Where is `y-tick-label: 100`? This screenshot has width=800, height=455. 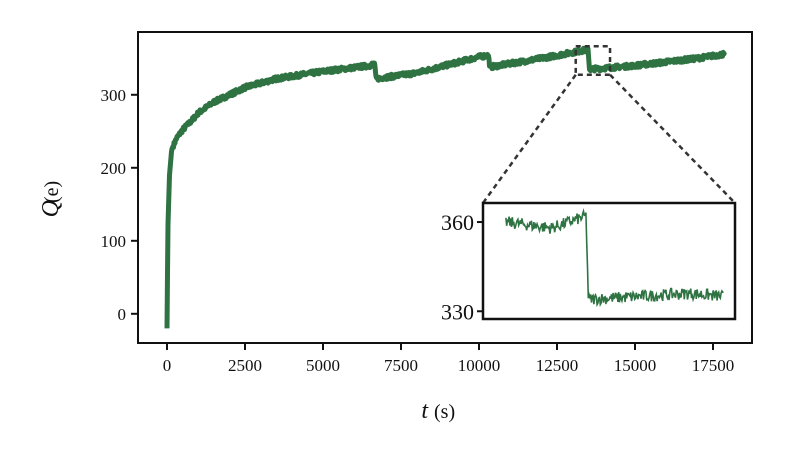 y-tick-label: 100 is located at coordinates (114, 241).